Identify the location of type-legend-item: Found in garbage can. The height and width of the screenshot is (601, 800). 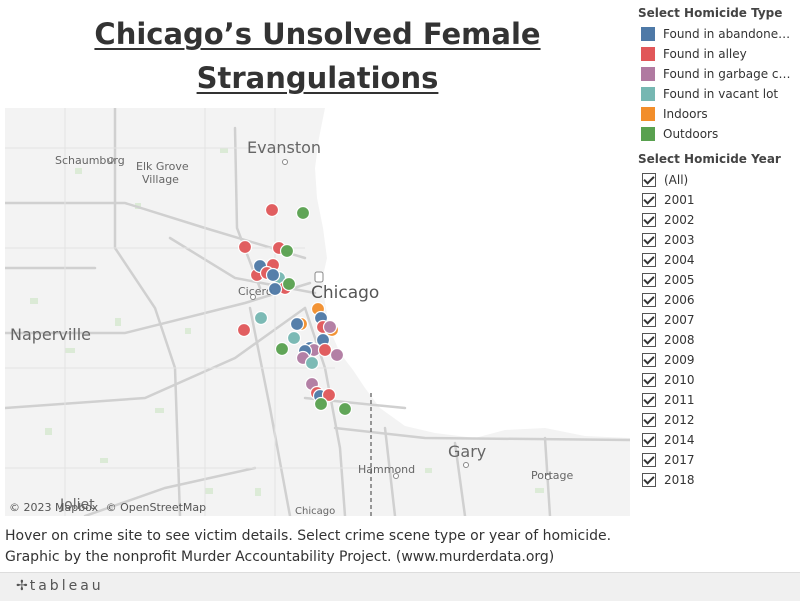
(718, 74).